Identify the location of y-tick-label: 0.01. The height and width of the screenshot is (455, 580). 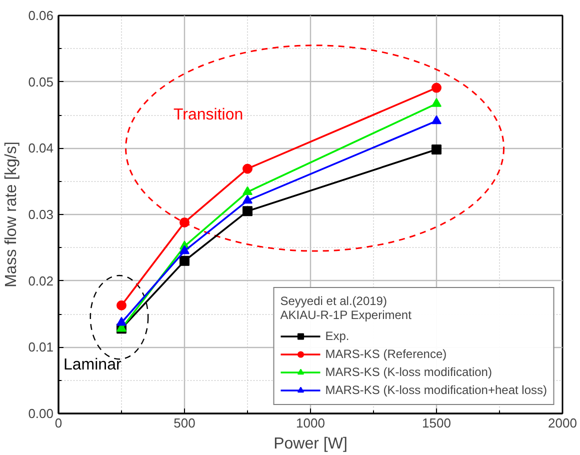
(41, 347).